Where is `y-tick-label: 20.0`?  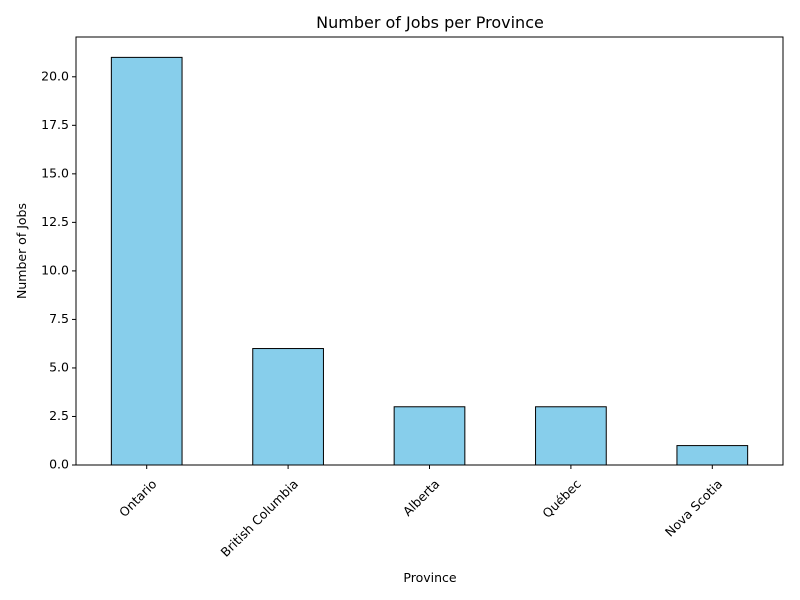
y-tick-label: 20.0 is located at coordinates (55, 75).